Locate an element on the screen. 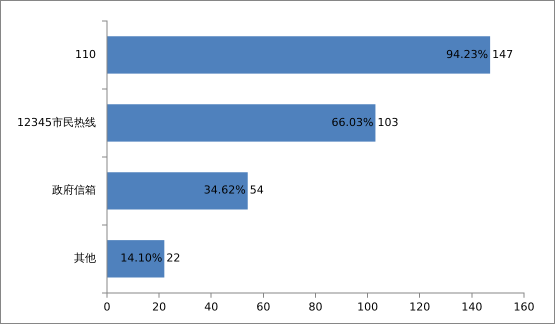 Image resolution: width=555 pixels, height=324 pixels. data-label: 14.10% 22 is located at coordinates (150, 258).